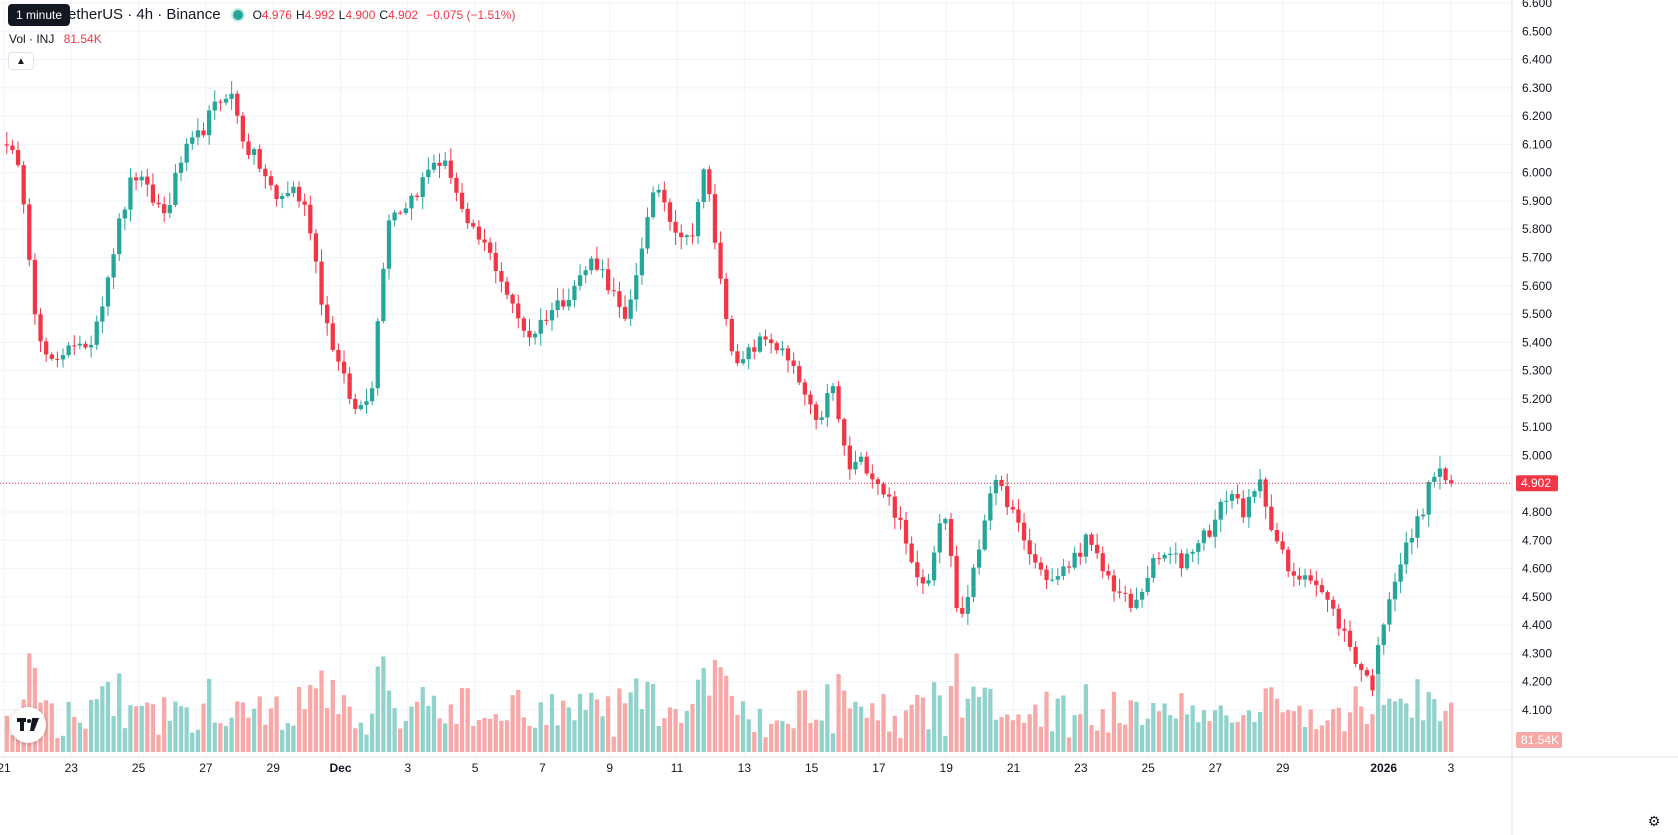 The width and height of the screenshot is (1678, 835). What do you see at coordinates (237, 14) in the screenshot?
I see `market-status-icon` at bounding box center [237, 14].